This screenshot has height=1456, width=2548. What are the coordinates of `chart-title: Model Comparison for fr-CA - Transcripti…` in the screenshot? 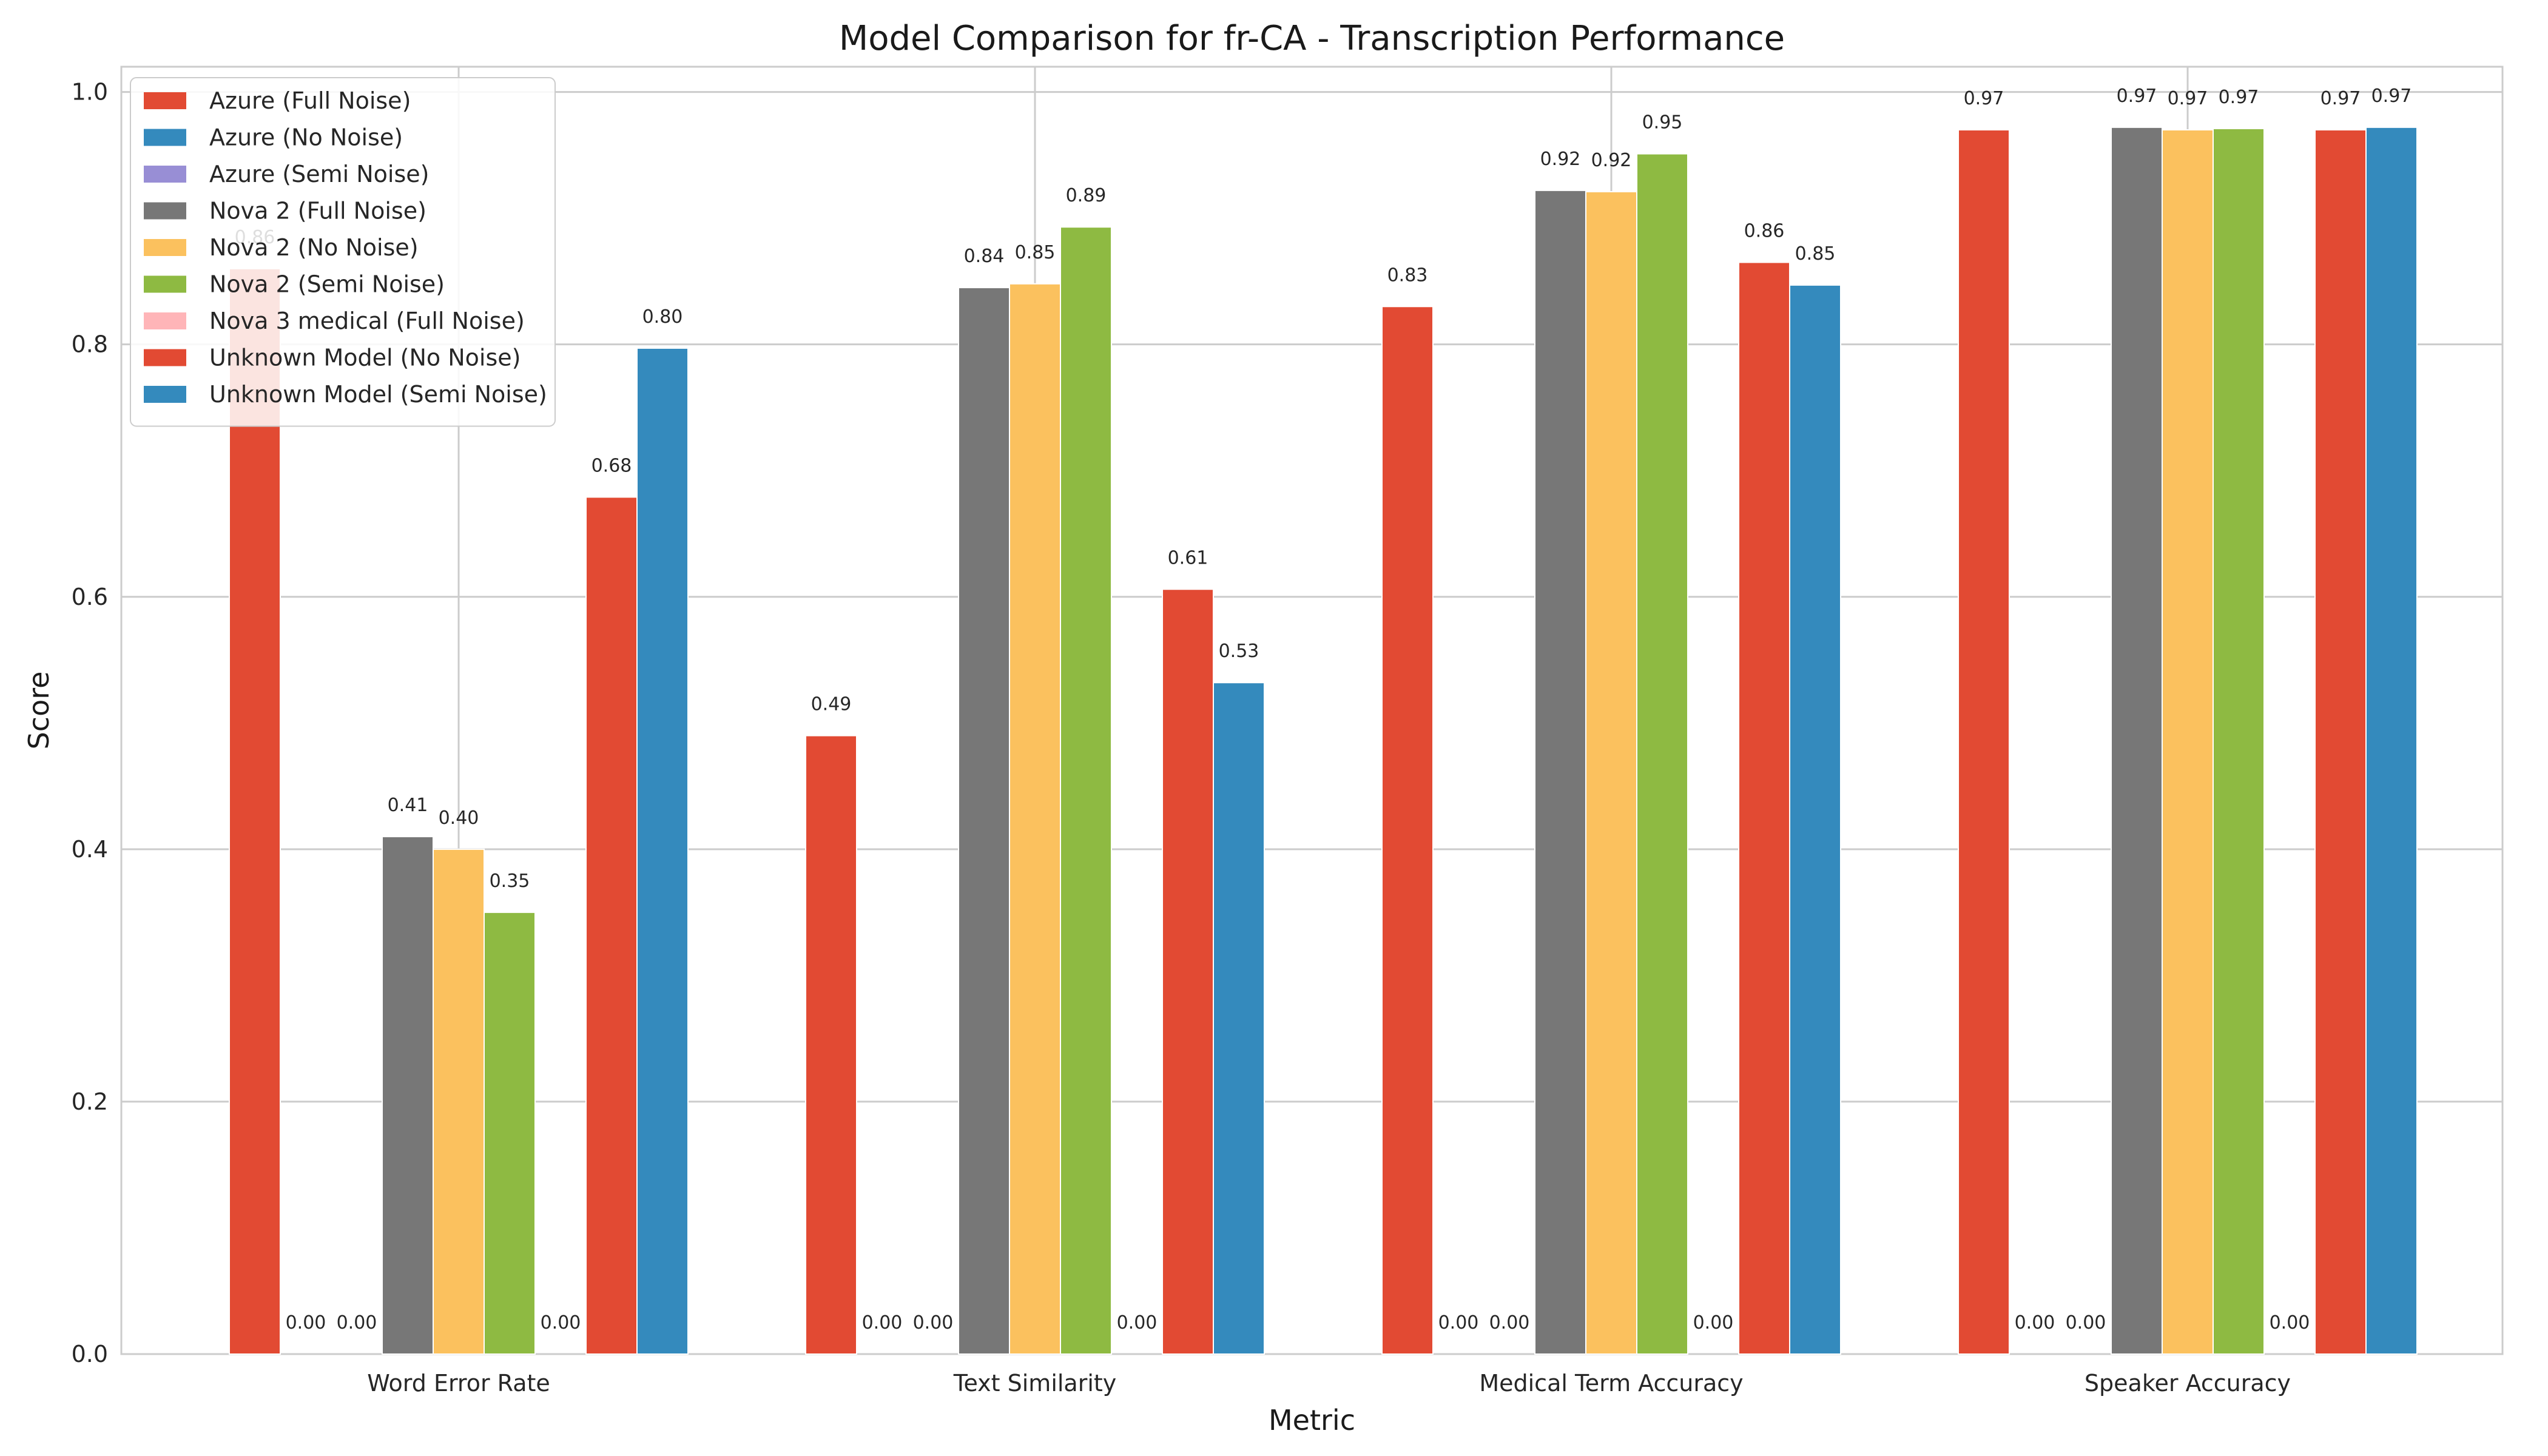 It's located at (1312, 38).